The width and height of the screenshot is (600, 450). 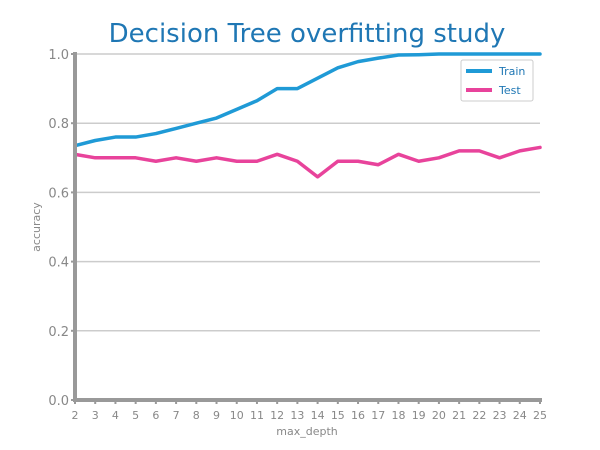 What do you see at coordinates (307, 162) in the screenshot?
I see `series-line-test` at bounding box center [307, 162].